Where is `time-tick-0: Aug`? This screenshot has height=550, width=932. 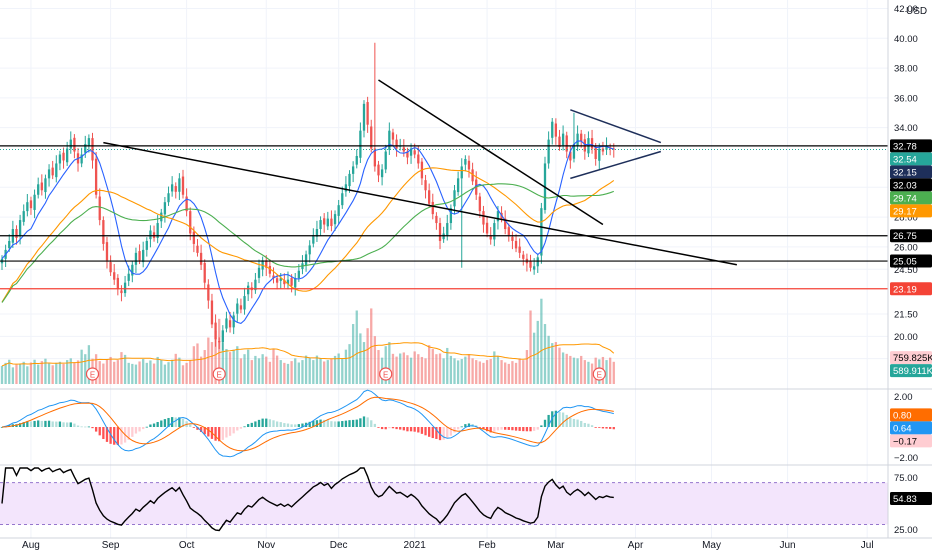
time-tick-0: Aug is located at coordinates (31, 545).